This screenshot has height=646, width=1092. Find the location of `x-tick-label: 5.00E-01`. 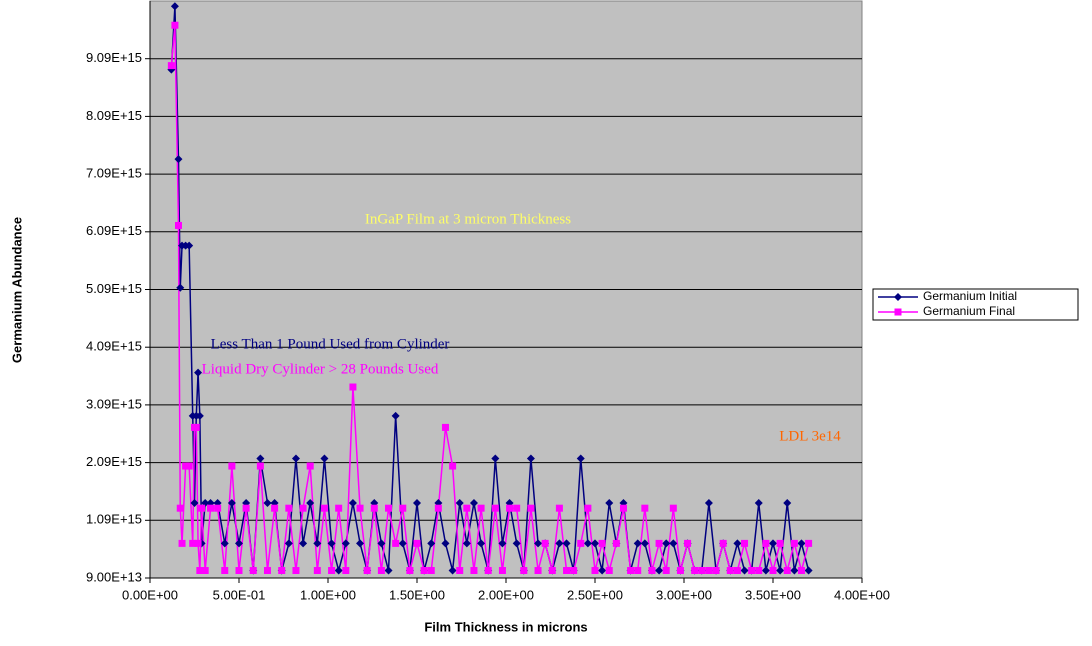

x-tick-label: 5.00E-01 is located at coordinates (239, 594).